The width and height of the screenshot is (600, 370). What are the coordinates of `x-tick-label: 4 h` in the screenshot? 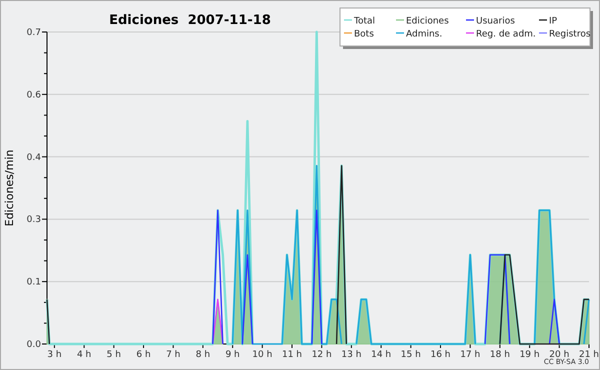 It's located at (84, 355).